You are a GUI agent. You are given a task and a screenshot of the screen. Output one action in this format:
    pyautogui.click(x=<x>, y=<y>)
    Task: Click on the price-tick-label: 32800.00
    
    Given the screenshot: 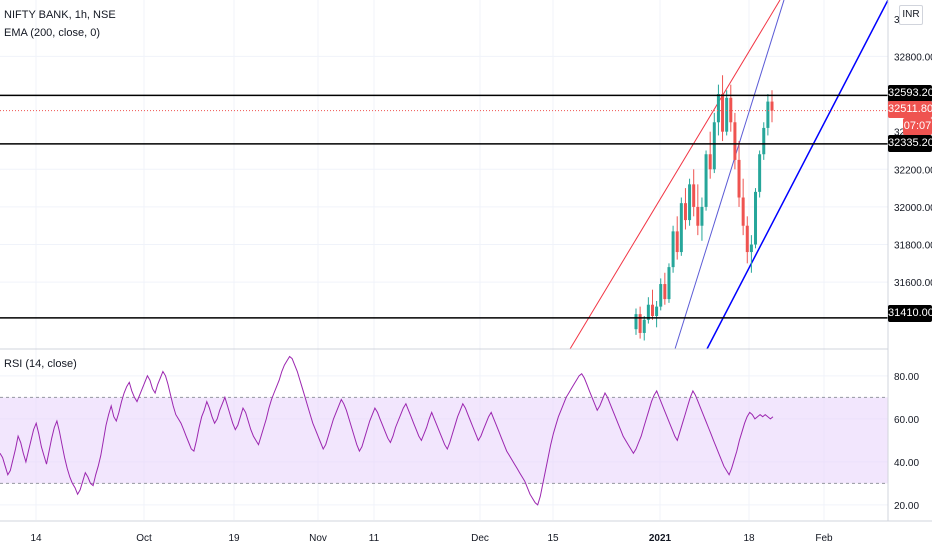 What is the action you would take?
    pyautogui.click(x=913, y=57)
    